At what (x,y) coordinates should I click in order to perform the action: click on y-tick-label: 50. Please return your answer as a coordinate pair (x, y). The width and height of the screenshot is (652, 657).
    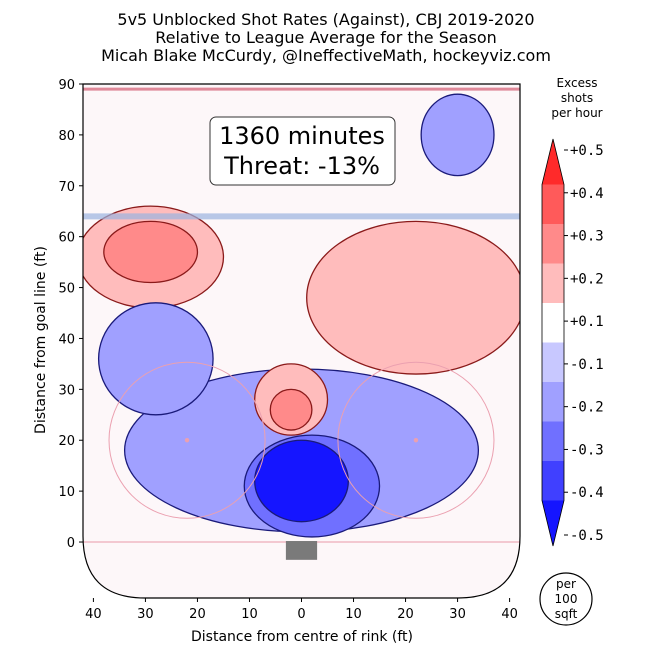
    Looking at the image, I should click on (66, 289).